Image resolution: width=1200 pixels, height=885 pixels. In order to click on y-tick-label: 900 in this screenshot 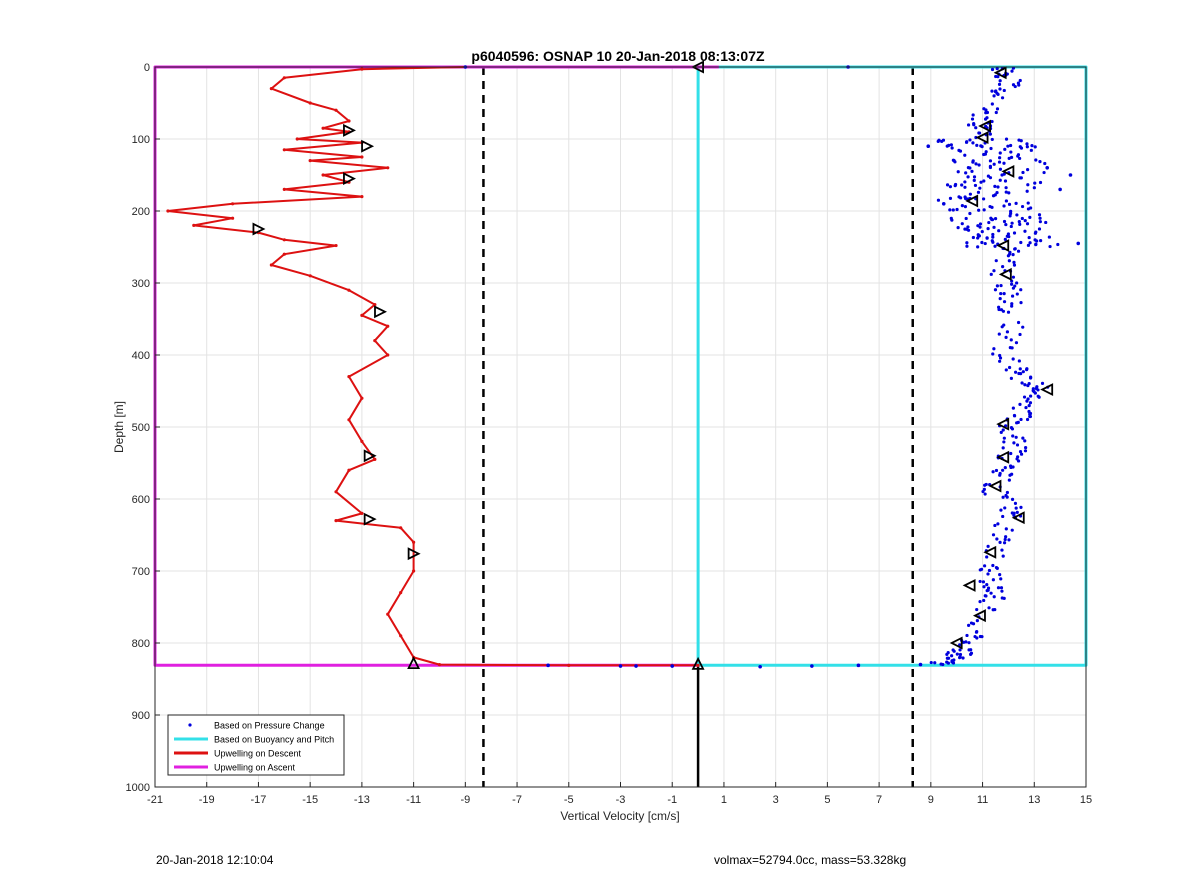, I will do `click(141, 716)`.